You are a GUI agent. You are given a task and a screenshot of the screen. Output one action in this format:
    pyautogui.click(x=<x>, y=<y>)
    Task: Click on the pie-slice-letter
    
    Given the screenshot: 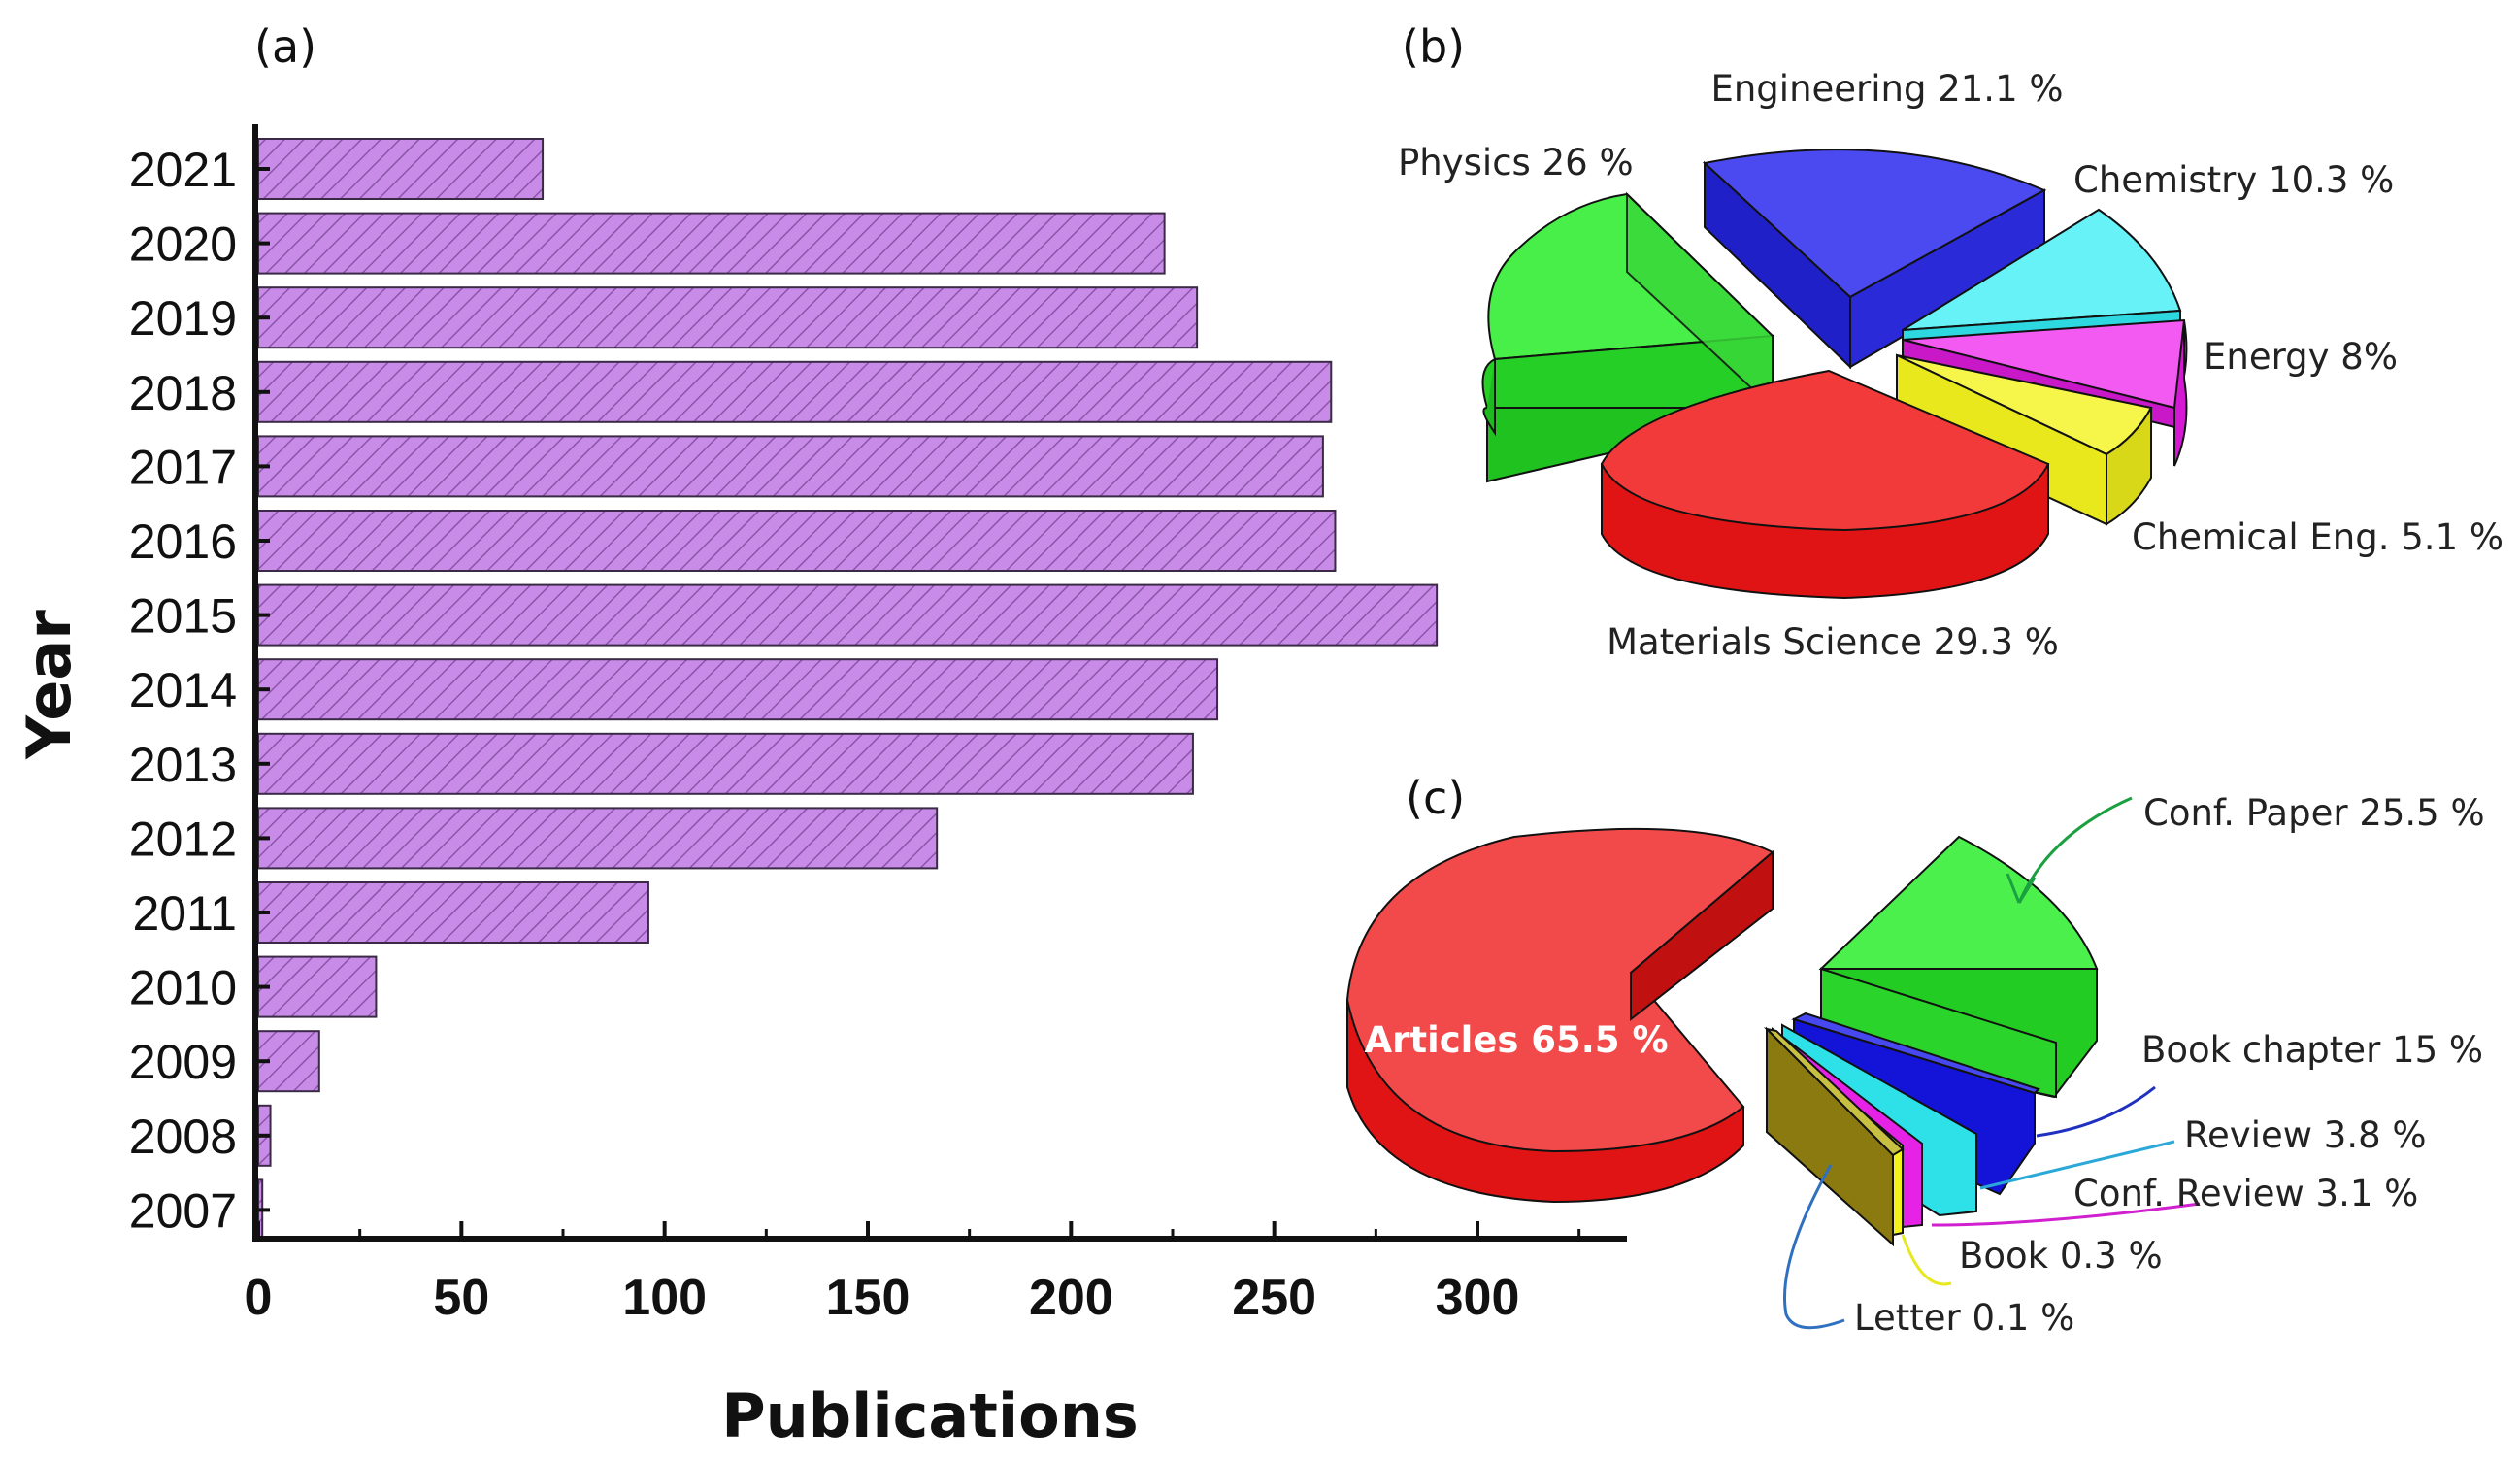 What is the action you would take?
    pyautogui.click(x=1834, y=1136)
    